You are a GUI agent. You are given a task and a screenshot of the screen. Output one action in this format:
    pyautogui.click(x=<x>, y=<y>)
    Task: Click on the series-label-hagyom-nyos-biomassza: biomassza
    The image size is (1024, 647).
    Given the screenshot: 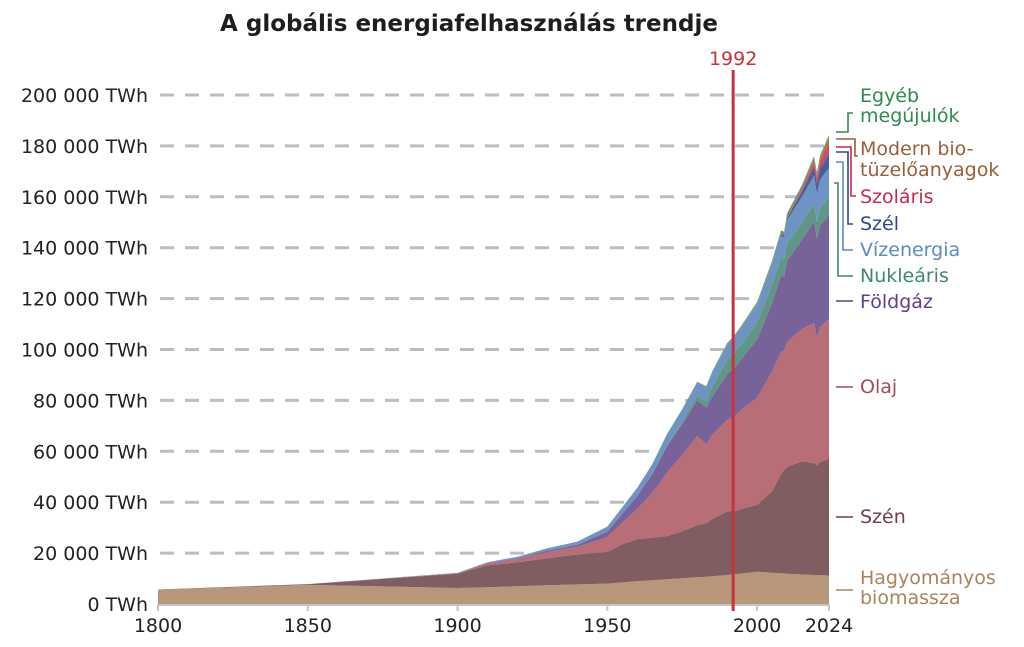 What is the action you would take?
    pyautogui.click(x=910, y=598)
    